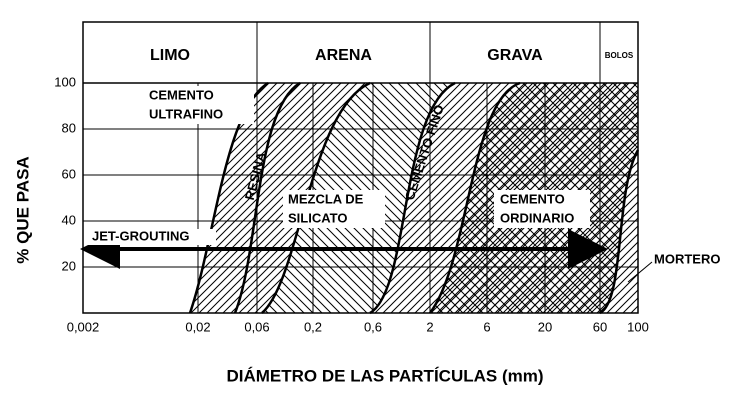 This screenshot has width=744, height=405. Describe the element at coordinates (640, 272) in the screenshot. I see `leader` at that location.